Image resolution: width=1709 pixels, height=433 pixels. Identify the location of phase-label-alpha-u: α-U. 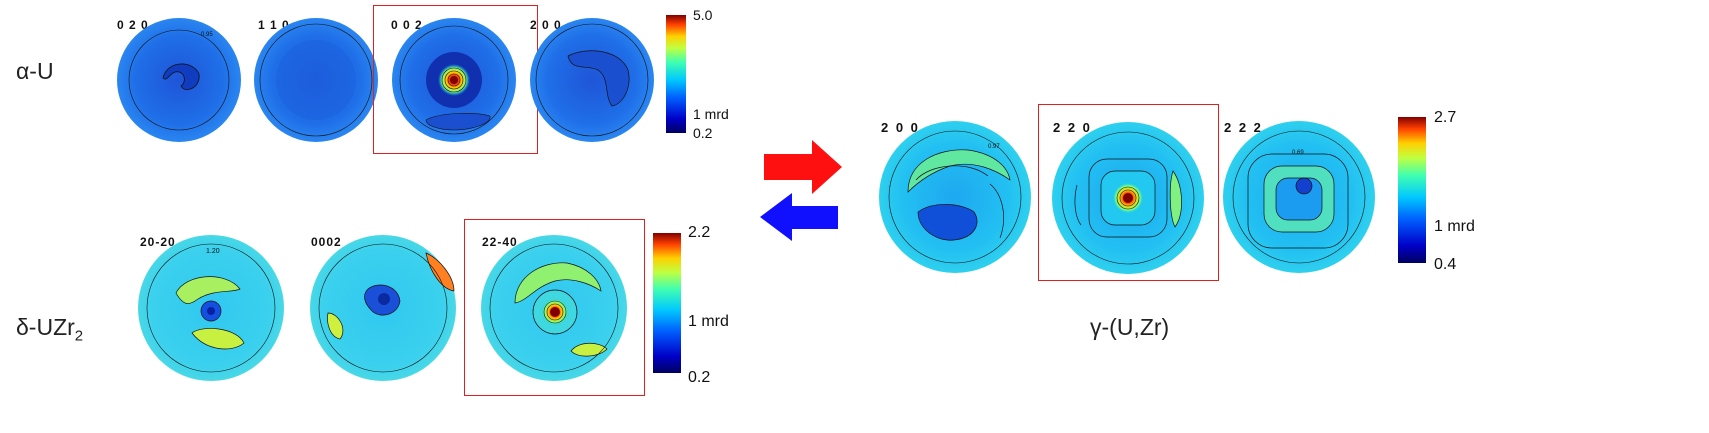
(35, 71).